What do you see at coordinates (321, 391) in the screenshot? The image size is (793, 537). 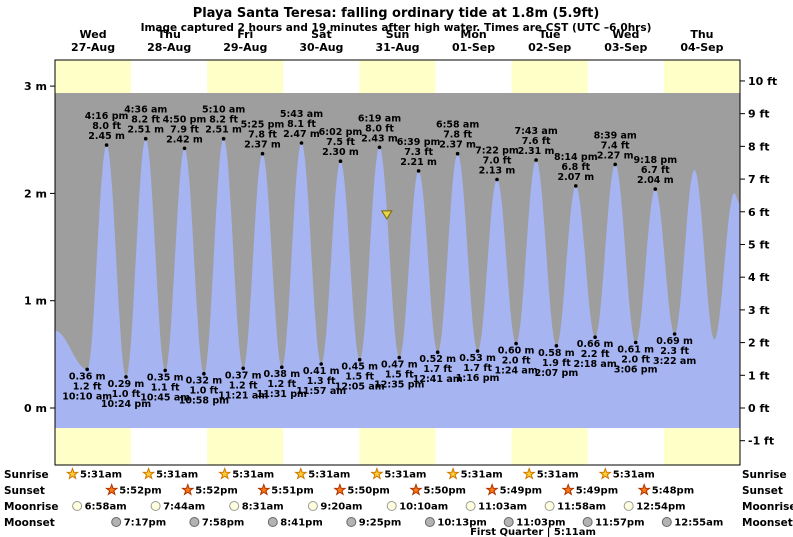 I see `low-tide-annotation: 11:57 am` at bounding box center [321, 391].